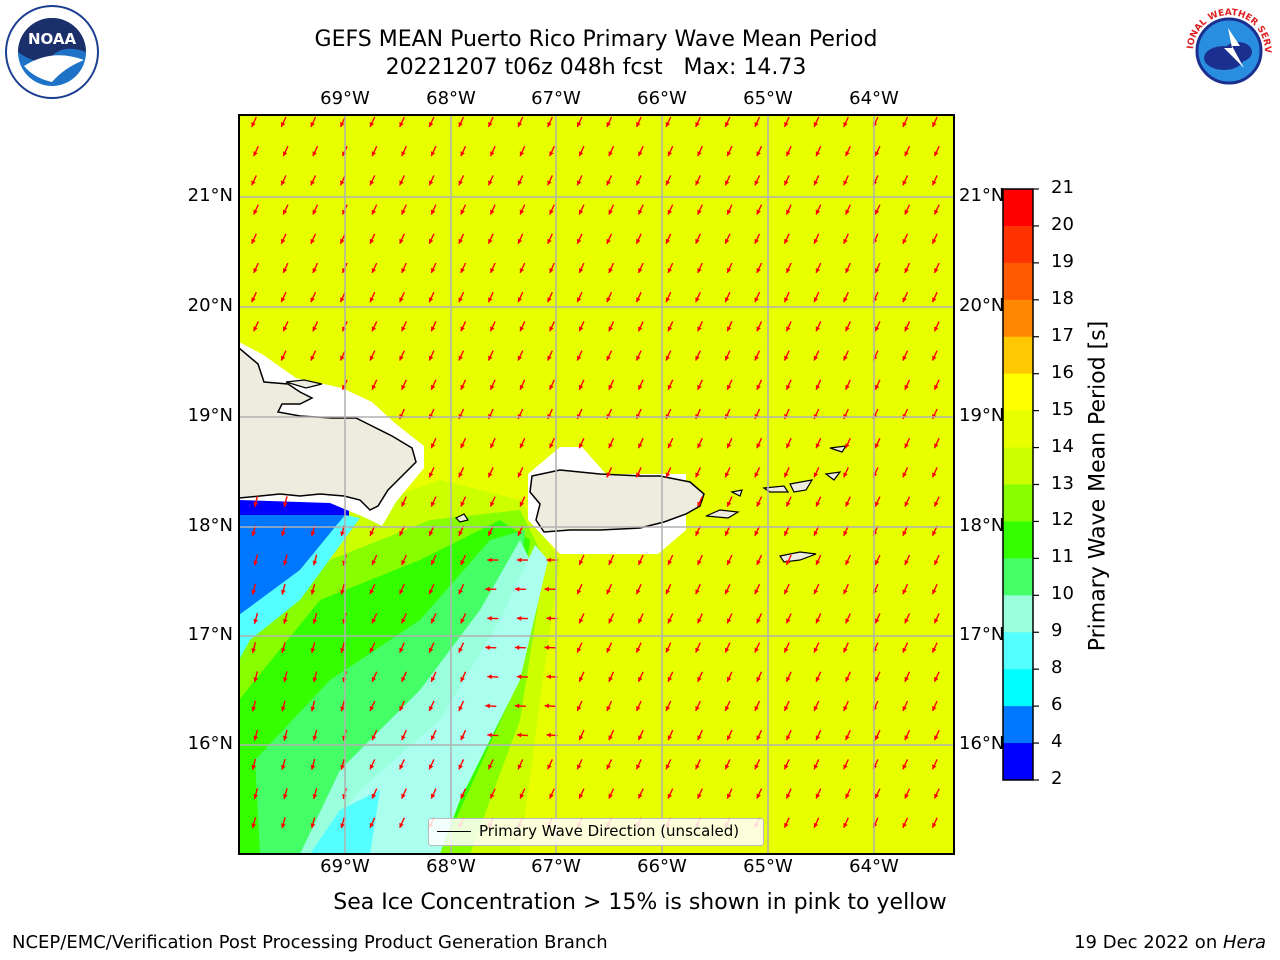 This screenshot has height=960, width=1280. What do you see at coordinates (1062, 446) in the screenshot?
I see `colorbar-tick-label: 14` at bounding box center [1062, 446].